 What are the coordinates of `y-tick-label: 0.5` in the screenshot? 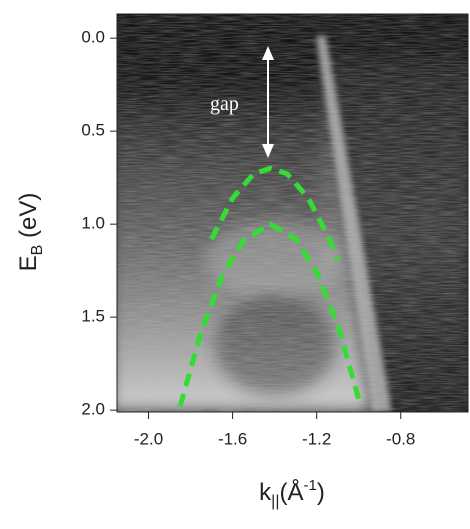 It's located at (93, 130).